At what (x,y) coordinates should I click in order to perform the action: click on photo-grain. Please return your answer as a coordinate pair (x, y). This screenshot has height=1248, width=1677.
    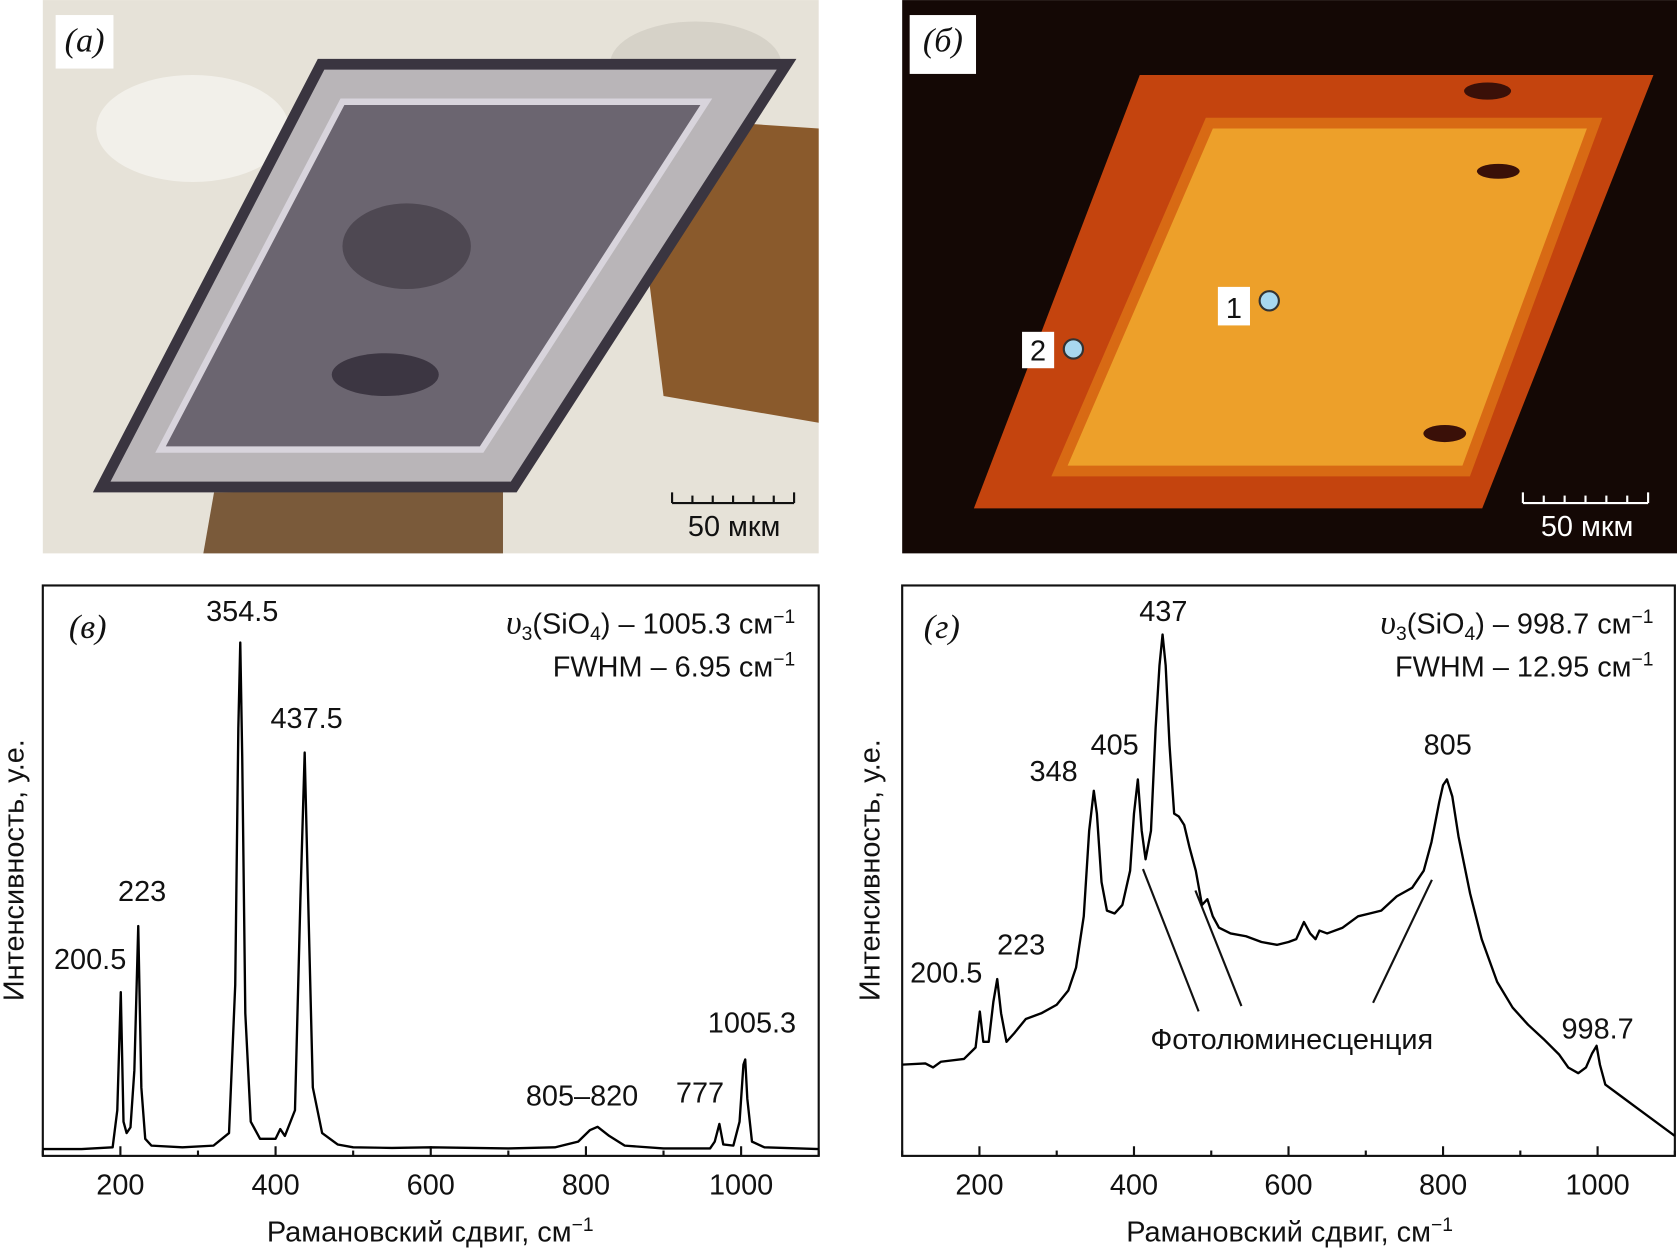
    Looking at the image, I should click on (353, 520).